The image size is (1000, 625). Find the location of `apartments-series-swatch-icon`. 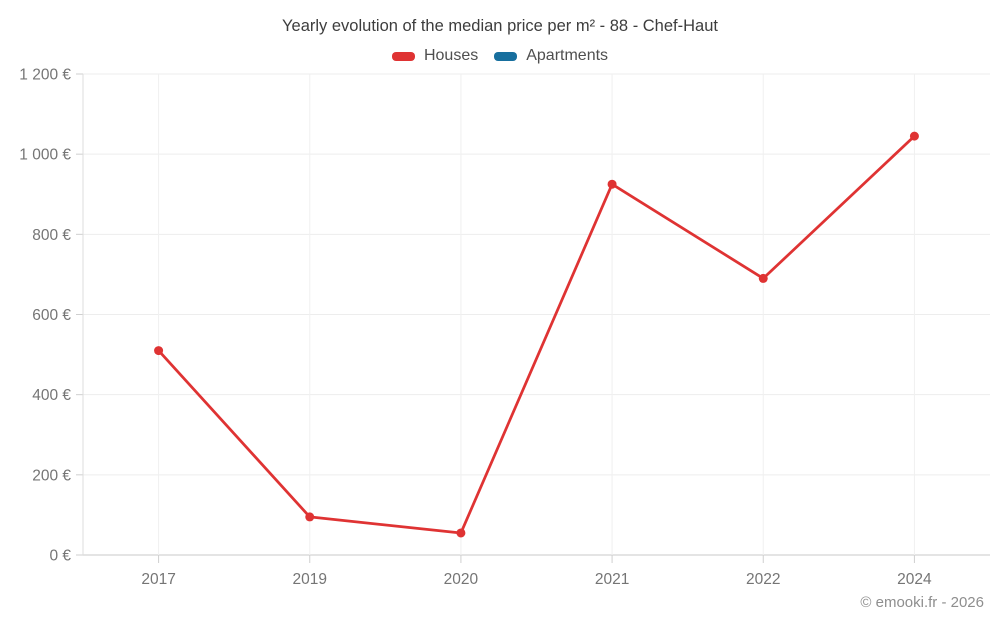

apartments-series-swatch-icon is located at coordinates (506, 56).